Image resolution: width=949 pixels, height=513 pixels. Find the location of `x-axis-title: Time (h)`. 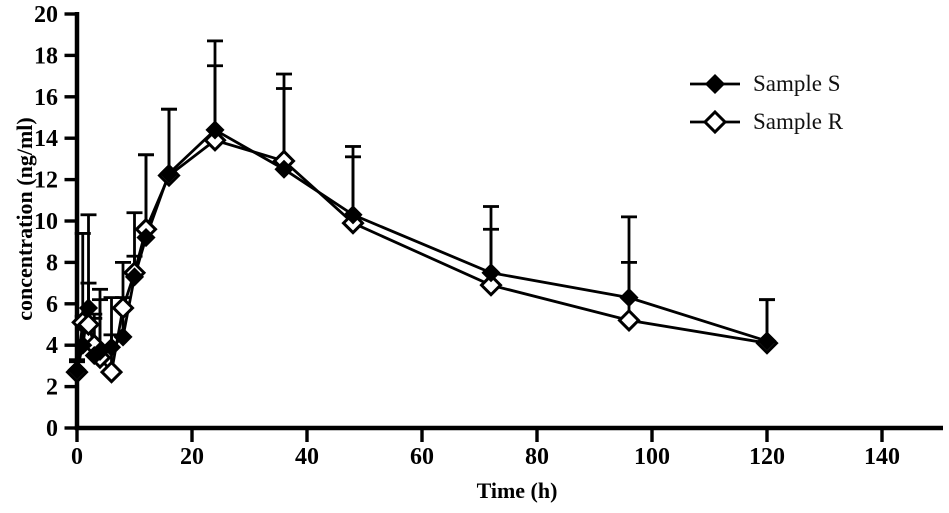

x-axis-title: Time (h) is located at coordinates (517, 490).